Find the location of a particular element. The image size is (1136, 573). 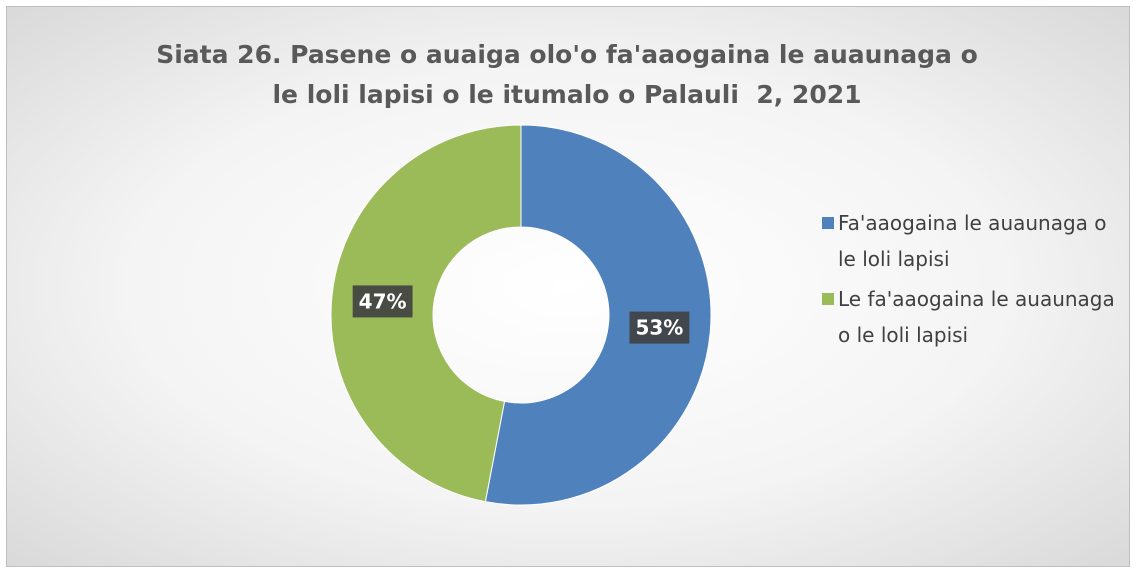

legend-item: Fa'aaogaina le auaunaga o le loli lapisi is located at coordinates (972, 241).